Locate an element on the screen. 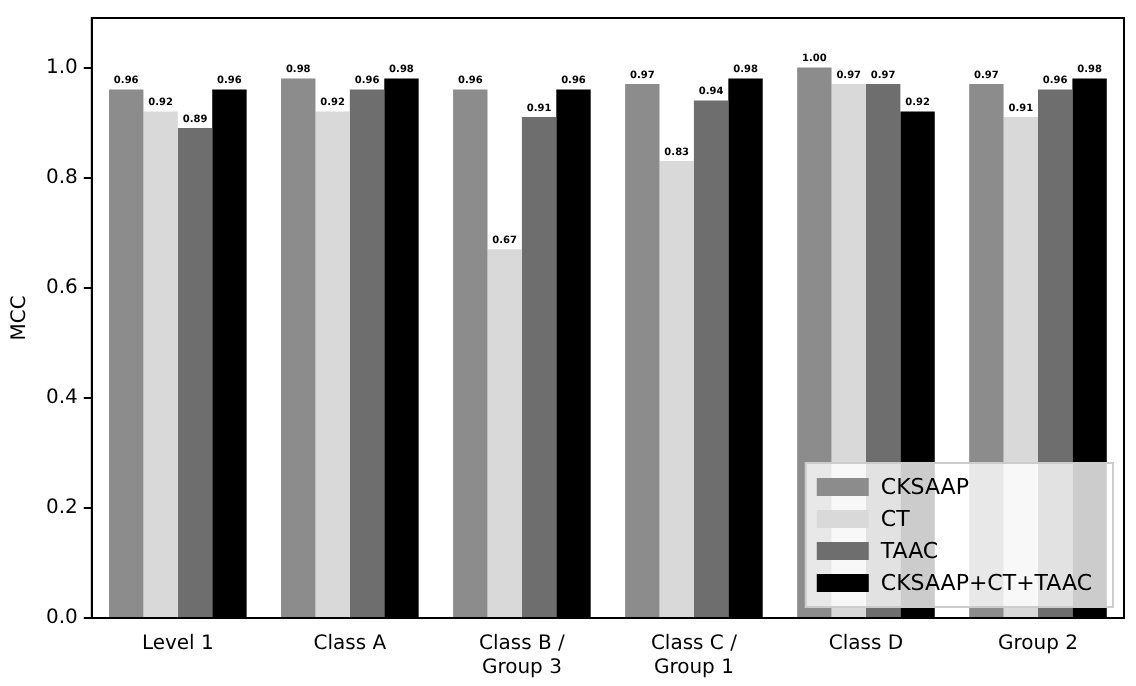  legend-label: TAAC is located at coordinates (908, 550).